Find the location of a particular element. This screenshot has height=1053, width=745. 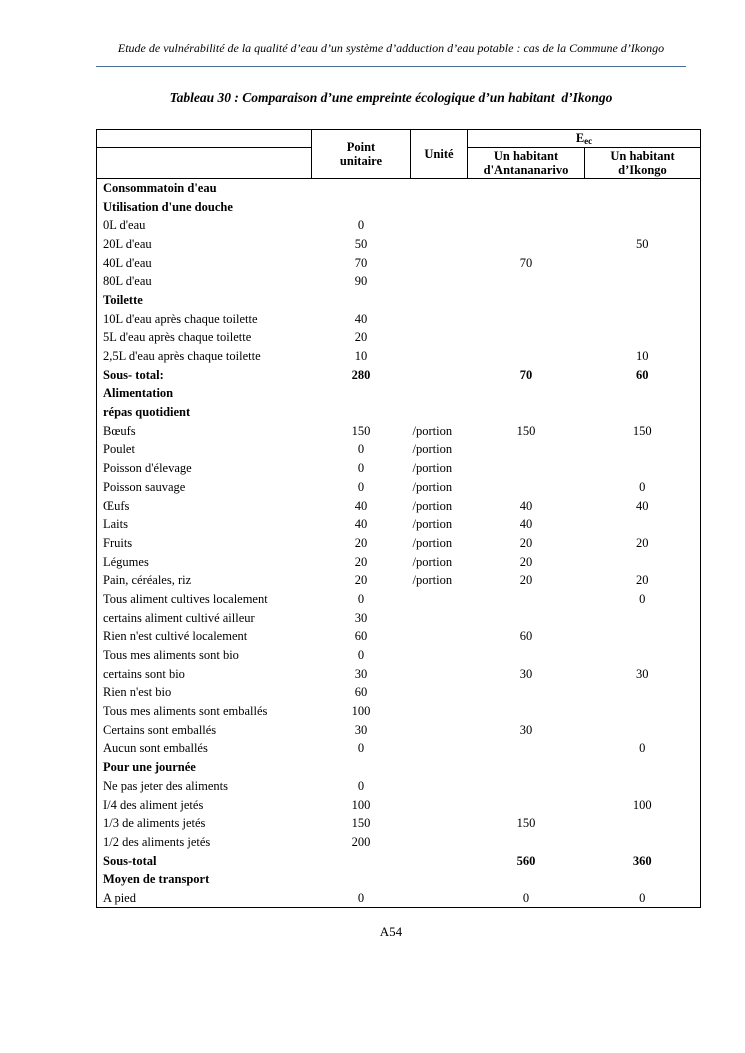

cell-antananarivo: 150 is located at coordinates (526, 430).